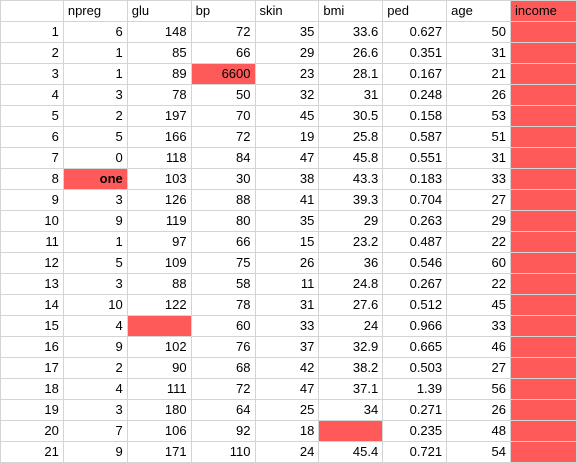 This screenshot has height=463, width=577. What do you see at coordinates (95, 368) in the screenshot?
I see `cell-npreg: 2` at bounding box center [95, 368].